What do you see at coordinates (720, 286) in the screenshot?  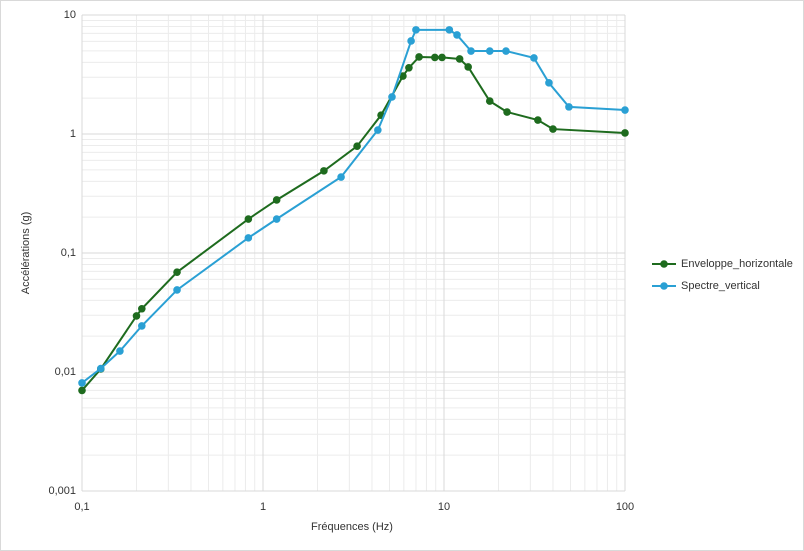 I see `legend-label: Spectre_vertical` at bounding box center [720, 286].